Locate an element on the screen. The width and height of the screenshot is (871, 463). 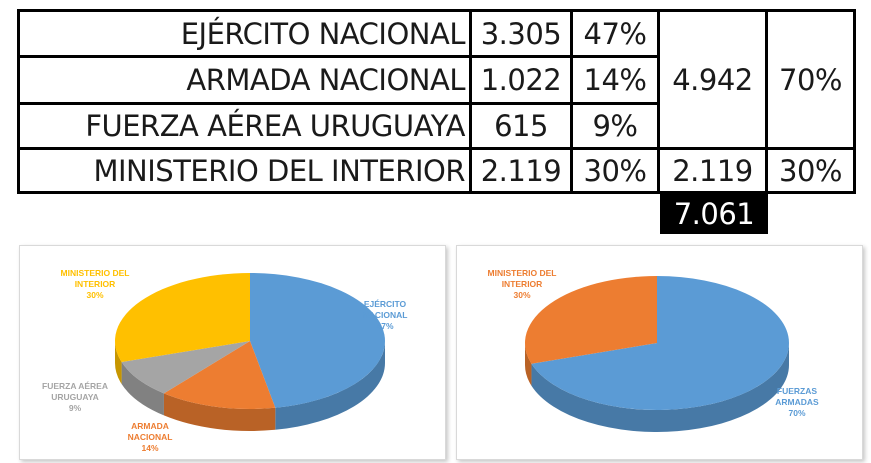
row-percent: 47% is located at coordinates (615, 33).